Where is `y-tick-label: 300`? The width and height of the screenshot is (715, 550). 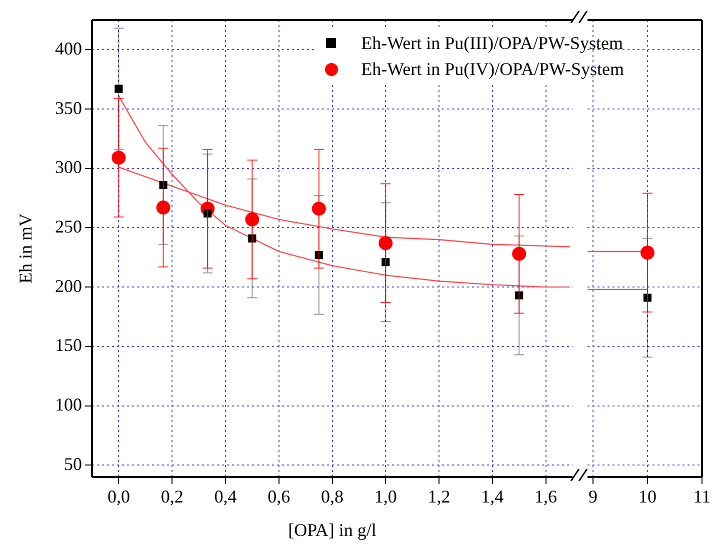 y-tick-label: 300 is located at coordinates (68, 167).